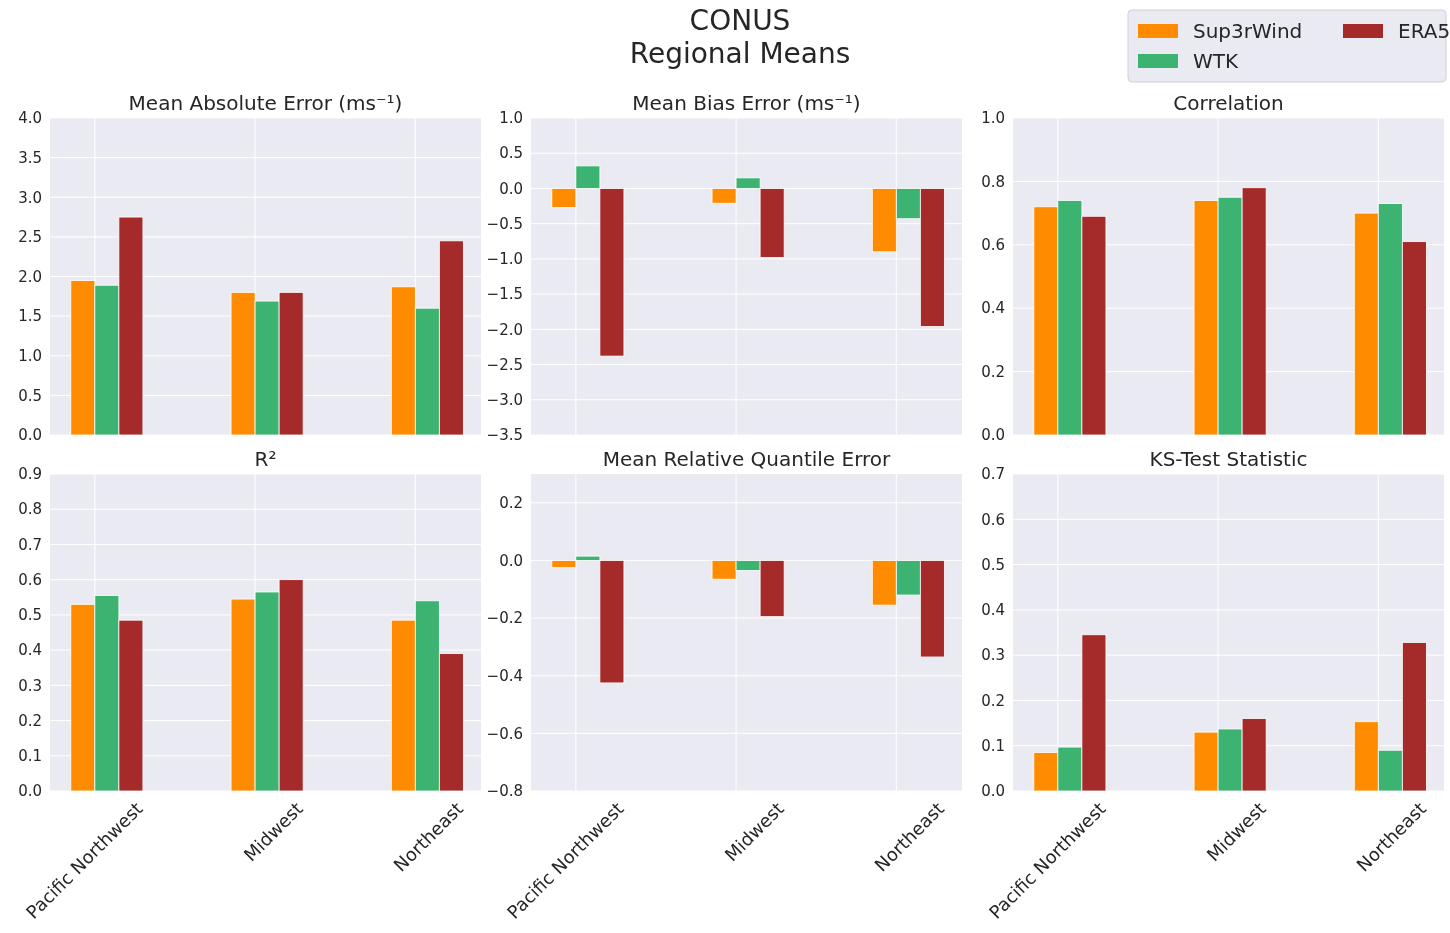 The image size is (1450, 933). What do you see at coordinates (30, 316) in the screenshot?
I see `y-tick-label: 1.5` at bounding box center [30, 316].